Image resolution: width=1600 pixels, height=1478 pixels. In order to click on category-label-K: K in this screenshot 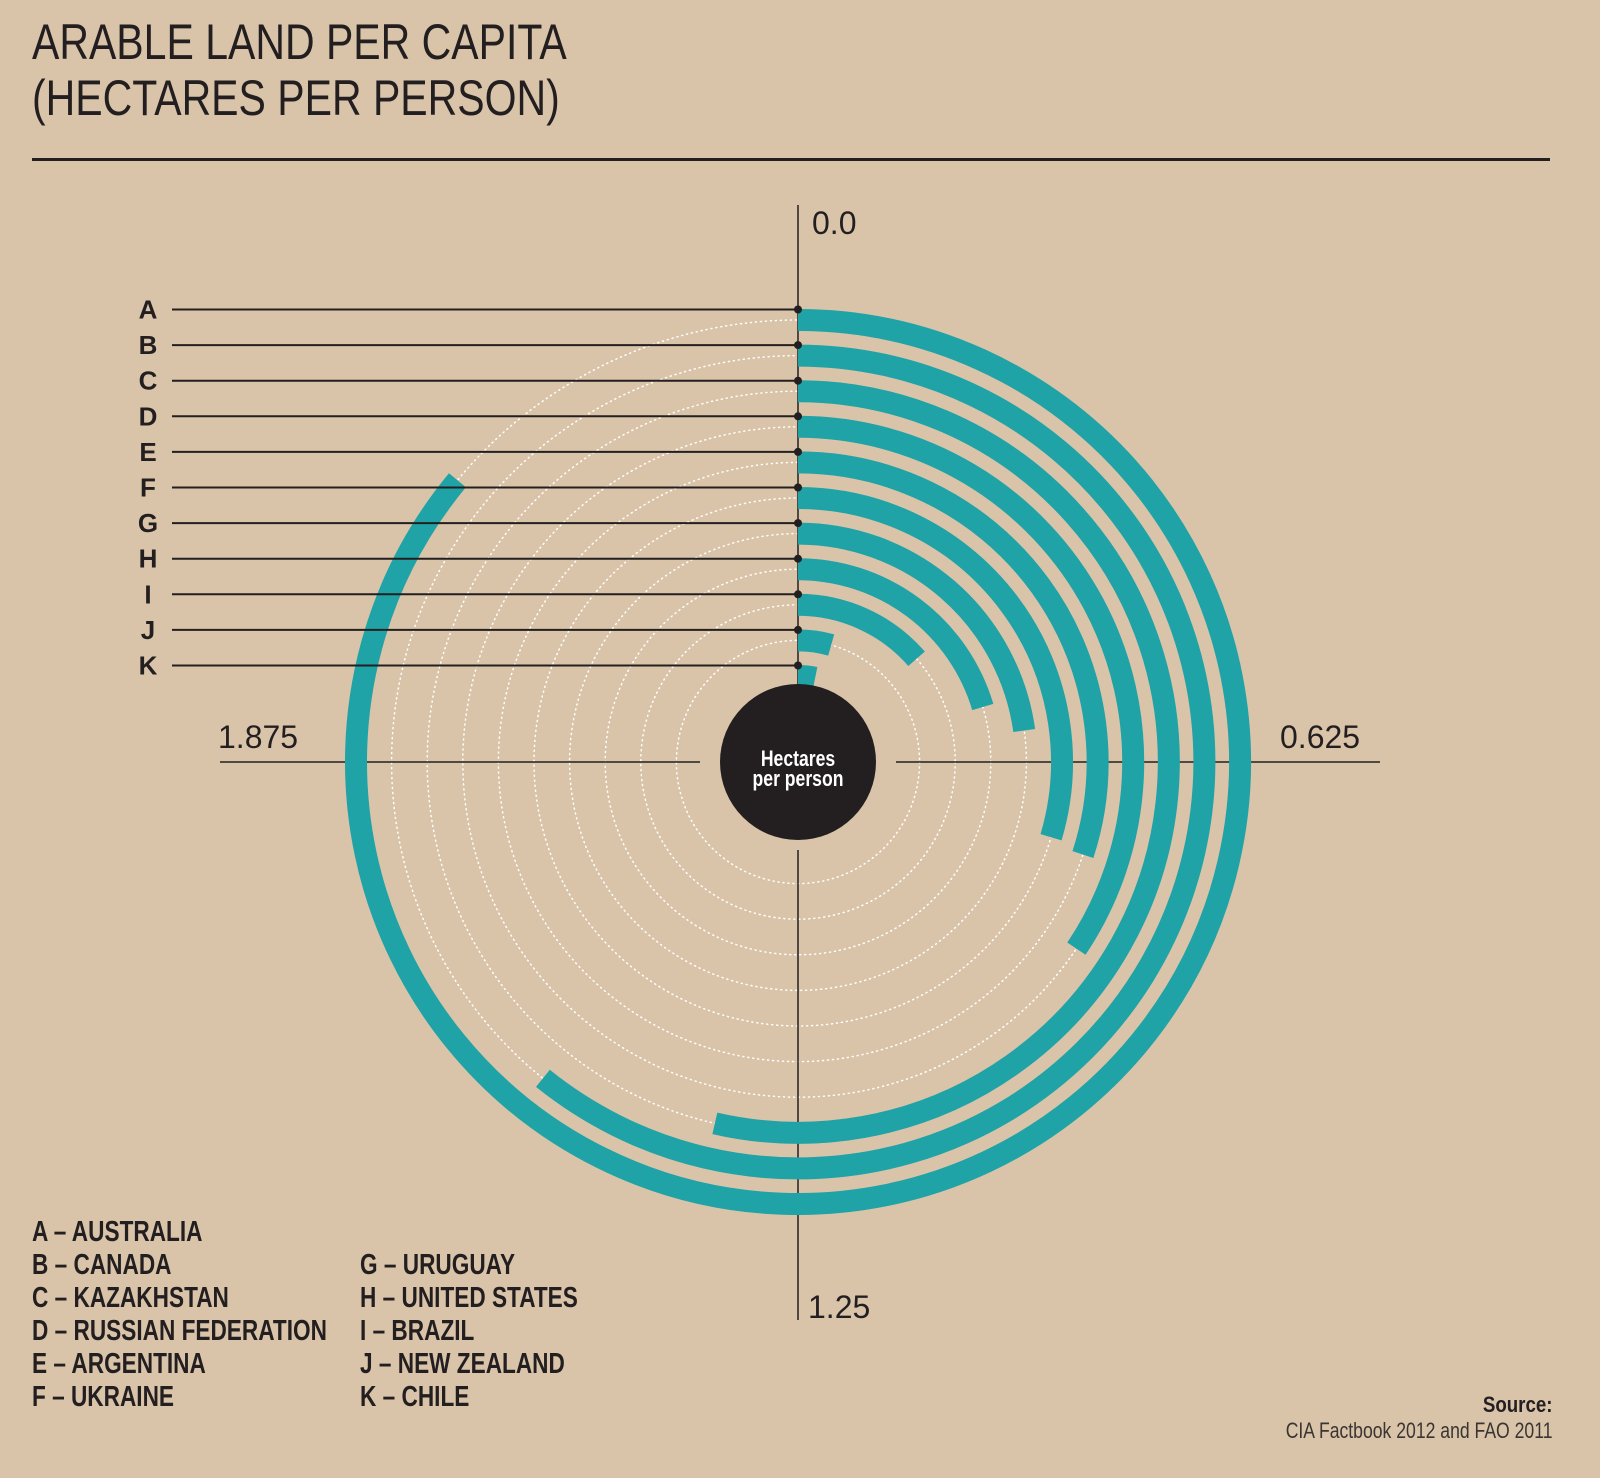, I will do `click(148, 666)`.